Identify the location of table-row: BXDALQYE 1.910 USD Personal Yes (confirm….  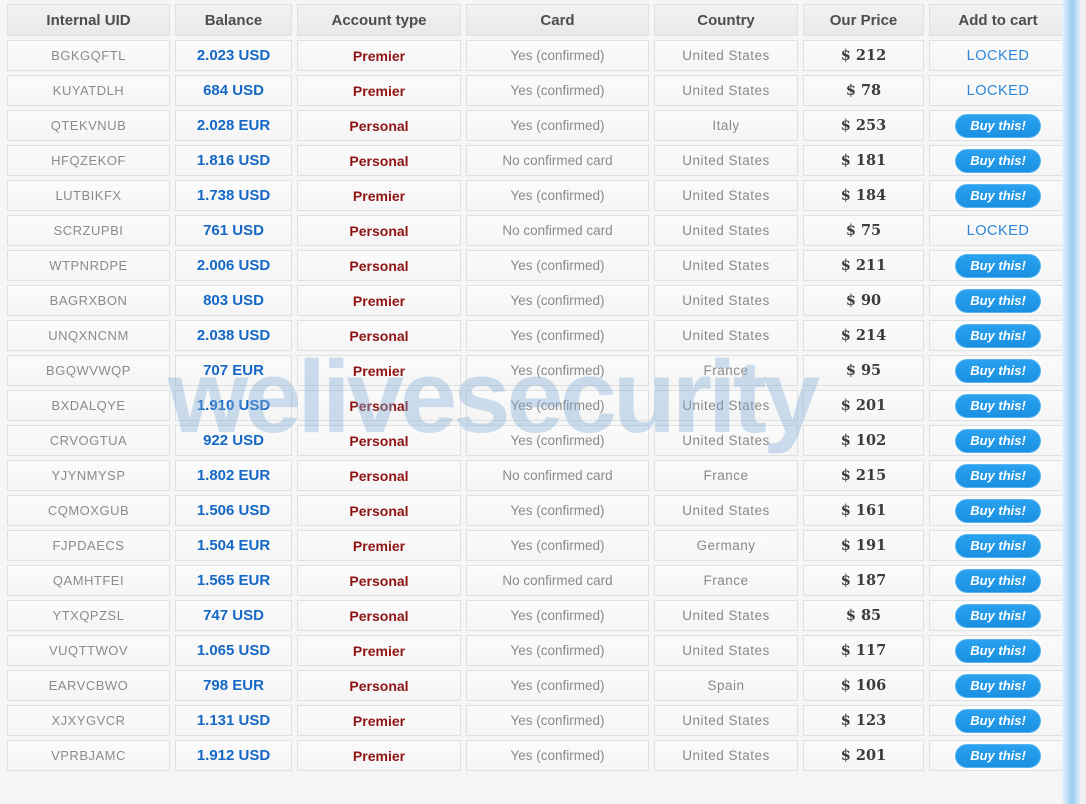
(537, 405).